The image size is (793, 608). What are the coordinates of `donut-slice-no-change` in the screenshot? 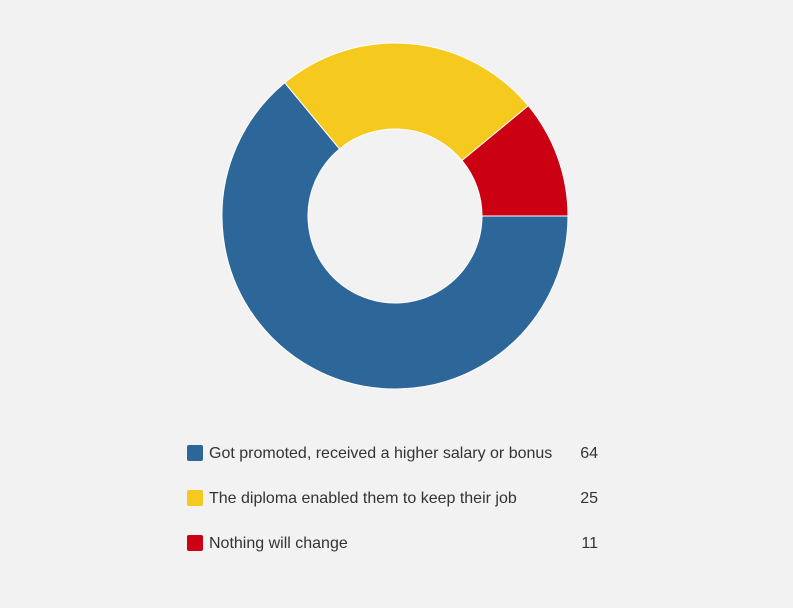 It's located at (515, 161).